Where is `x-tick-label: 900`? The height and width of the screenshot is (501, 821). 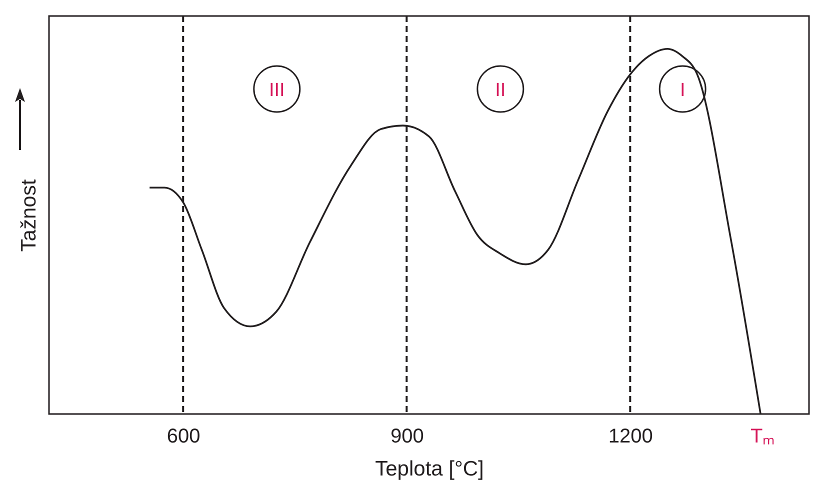
x-tick-label: 900 is located at coordinates (407, 437).